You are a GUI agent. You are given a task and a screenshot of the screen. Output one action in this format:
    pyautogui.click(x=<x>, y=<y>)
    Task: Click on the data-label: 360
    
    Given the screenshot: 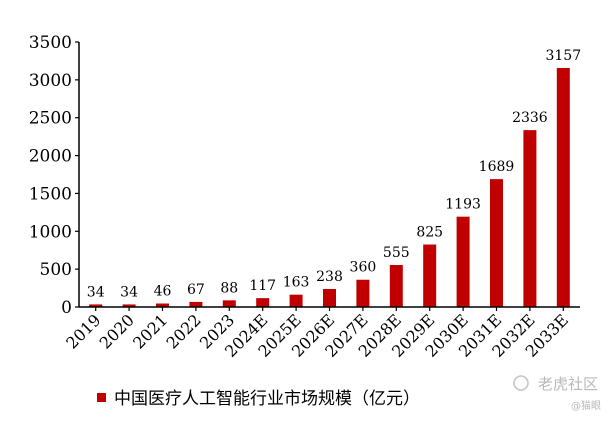 What is the action you would take?
    pyautogui.click(x=363, y=268)
    